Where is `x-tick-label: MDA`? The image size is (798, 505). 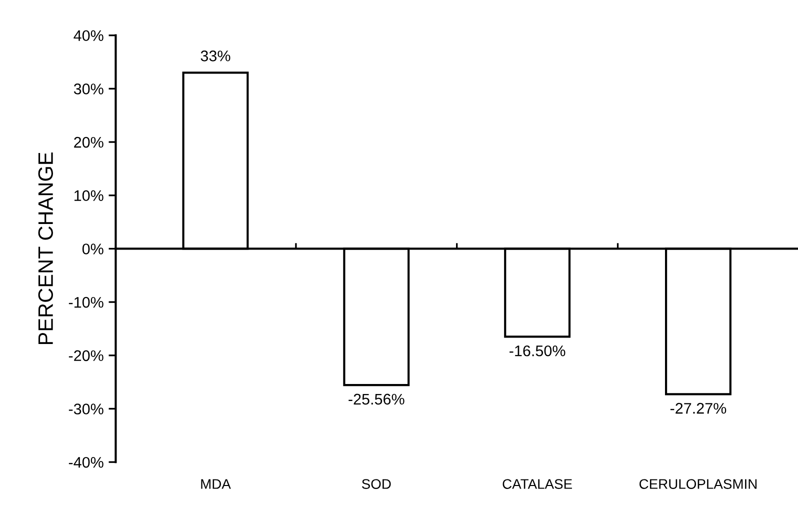 x-tick-label: MDA is located at coordinates (216, 484).